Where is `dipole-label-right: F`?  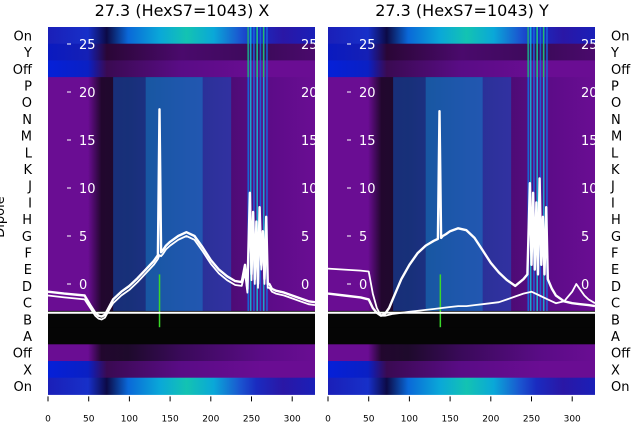 dipole-label-right: F is located at coordinates (614, 253).